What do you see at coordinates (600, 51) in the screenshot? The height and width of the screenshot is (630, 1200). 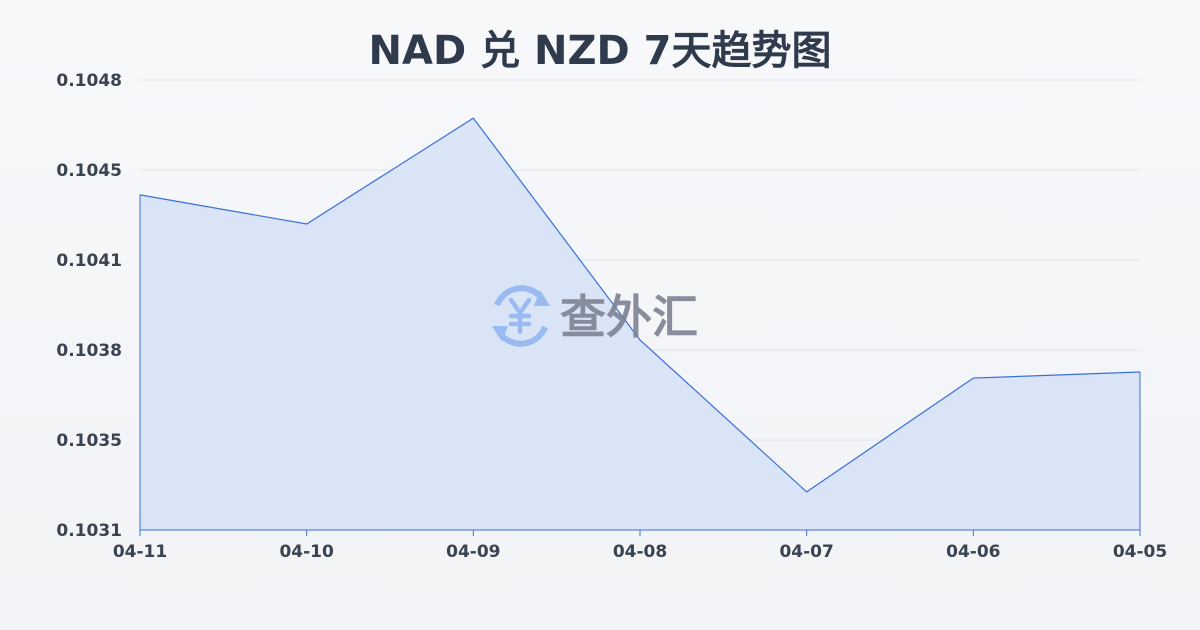 I see `chart-title: NAD 兑 NZD 7天趋势图` at bounding box center [600, 51].